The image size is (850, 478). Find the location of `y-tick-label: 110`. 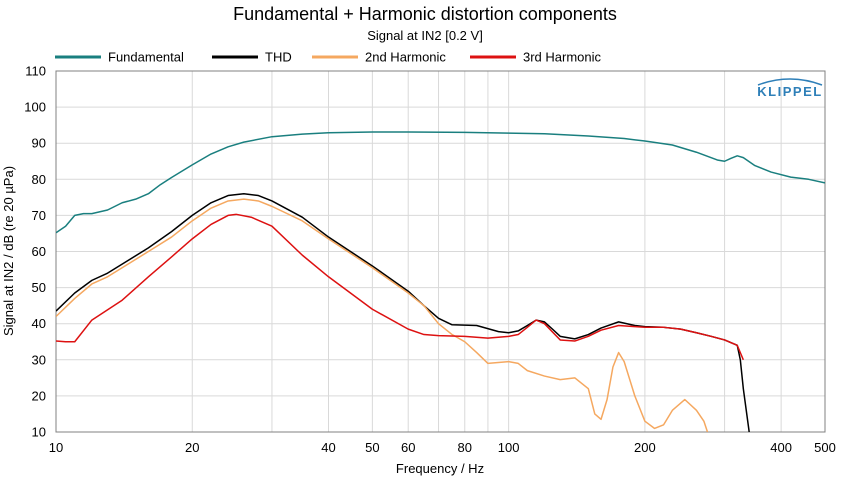

y-tick-label: 110 is located at coordinates (35, 71).